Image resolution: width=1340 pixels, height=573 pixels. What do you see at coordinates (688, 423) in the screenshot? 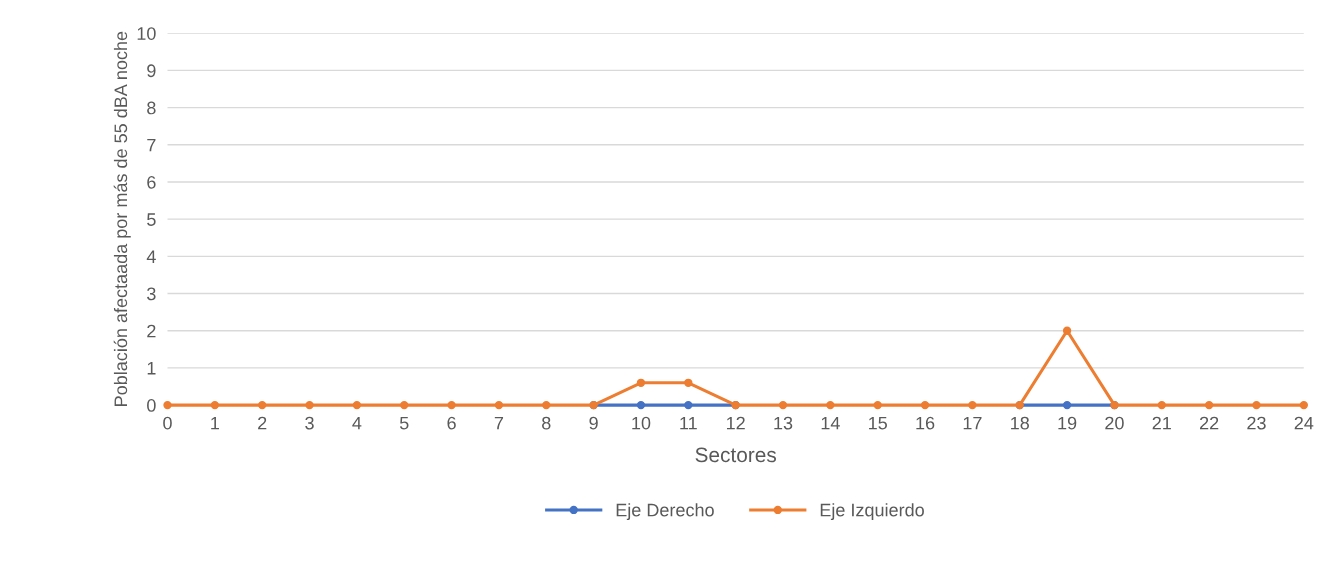
I see `x-tick-label: 11` at bounding box center [688, 423].